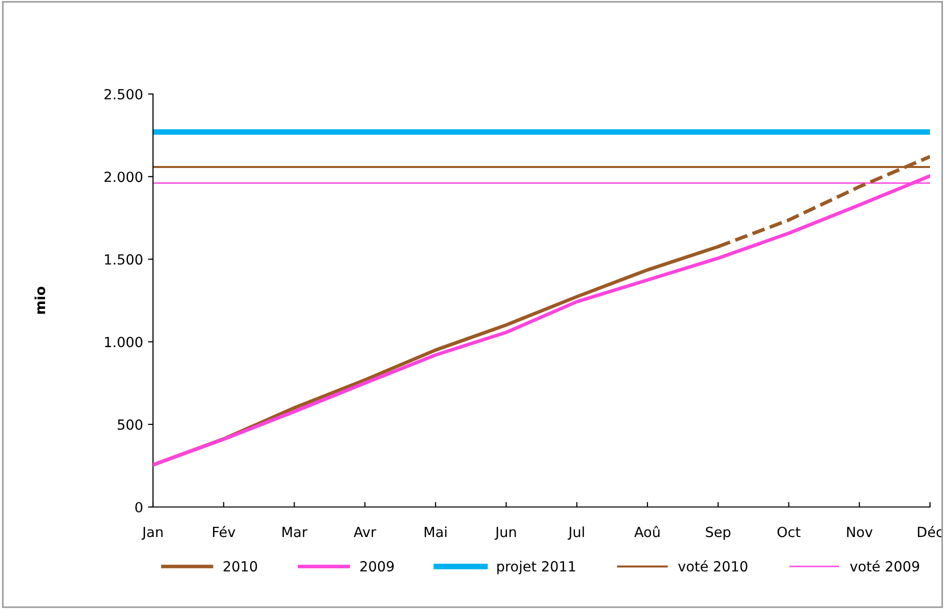 This screenshot has height=609, width=945. What do you see at coordinates (365, 531) in the screenshot?
I see `x-tick-label: Avr` at bounding box center [365, 531].